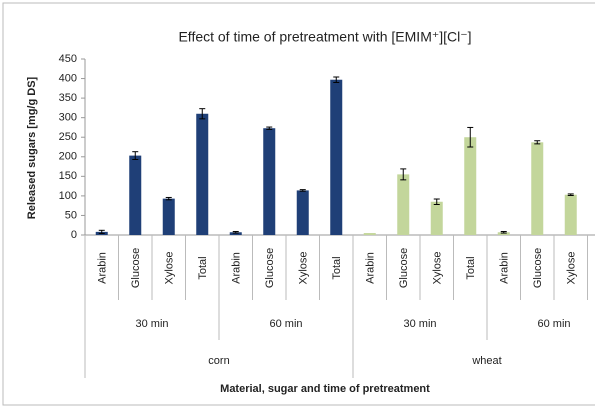 The image size is (595, 410). I want to click on y-tick-label: 350, so click(68, 98).